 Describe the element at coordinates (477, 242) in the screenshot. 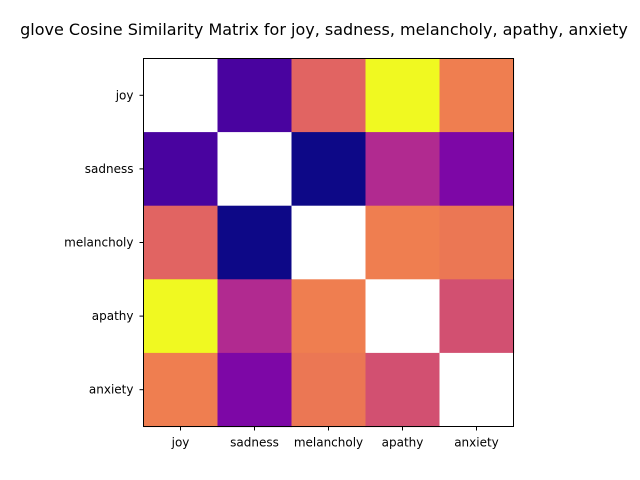

I see `heatmap-cell-melancholy-anxiety` at that location.